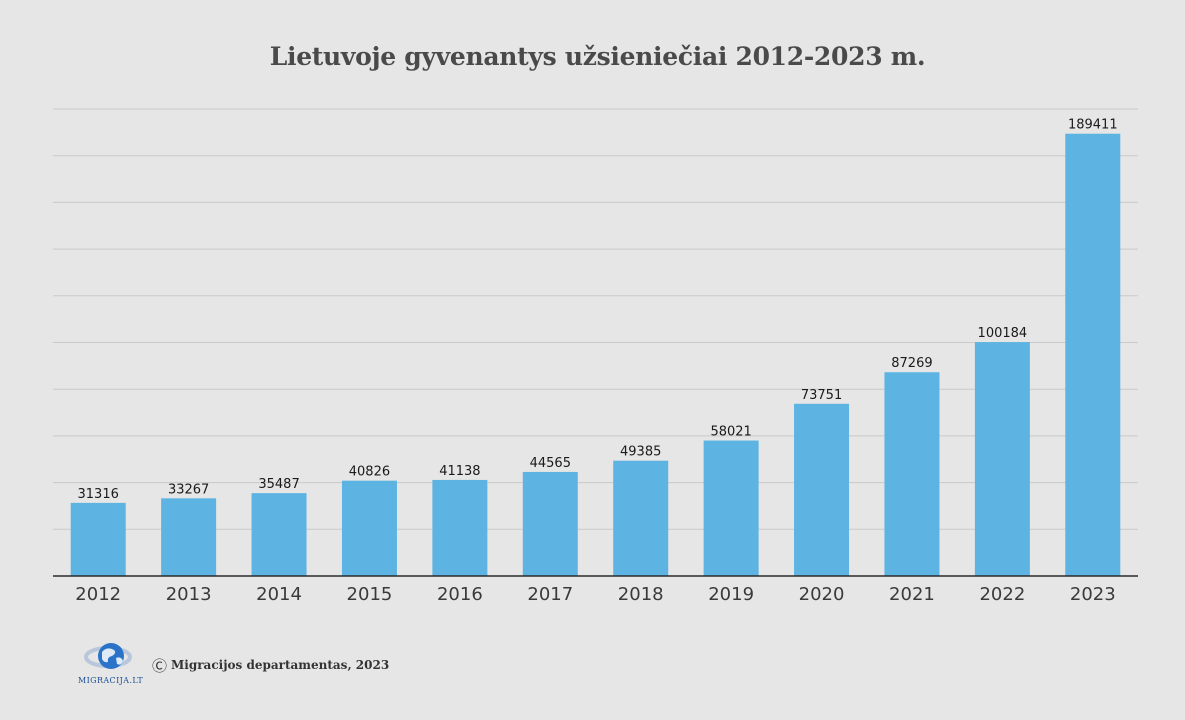 This screenshot has height=720, width=1185. Describe the element at coordinates (731, 508) in the screenshot. I see `bar-2019` at that location.